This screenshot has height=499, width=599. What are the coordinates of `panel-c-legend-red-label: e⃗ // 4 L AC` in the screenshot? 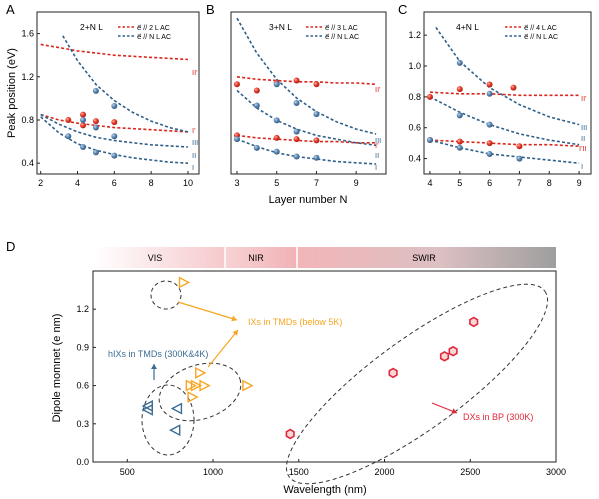 It's located at (540, 28).